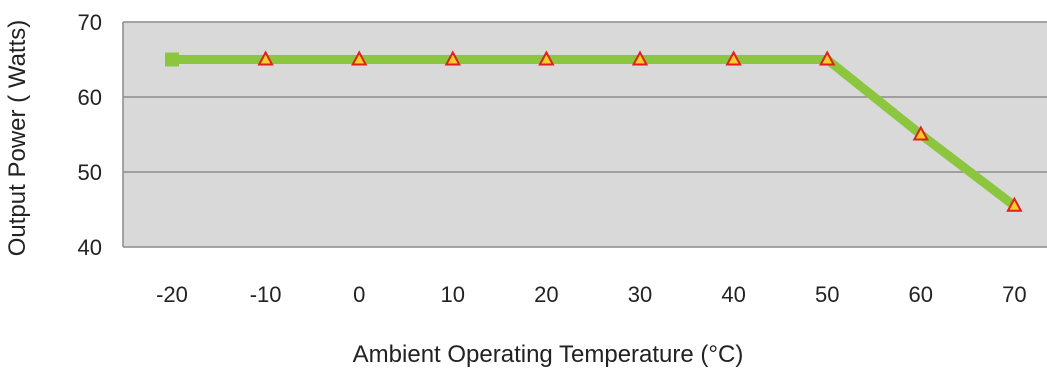  Describe the element at coordinates (827, 294) in the screenshot. I see `x-tick-label: 50` at that location.